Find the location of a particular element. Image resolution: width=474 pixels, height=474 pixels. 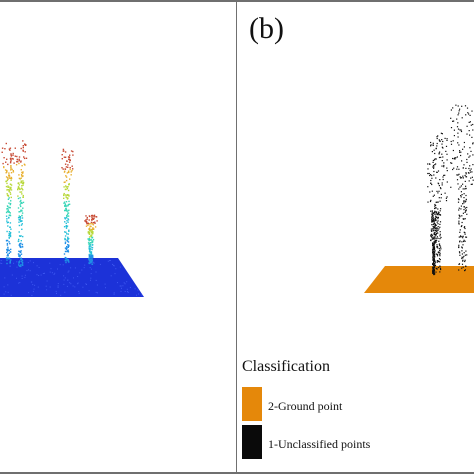

tree-3-a is located at coordinates (67, 206).